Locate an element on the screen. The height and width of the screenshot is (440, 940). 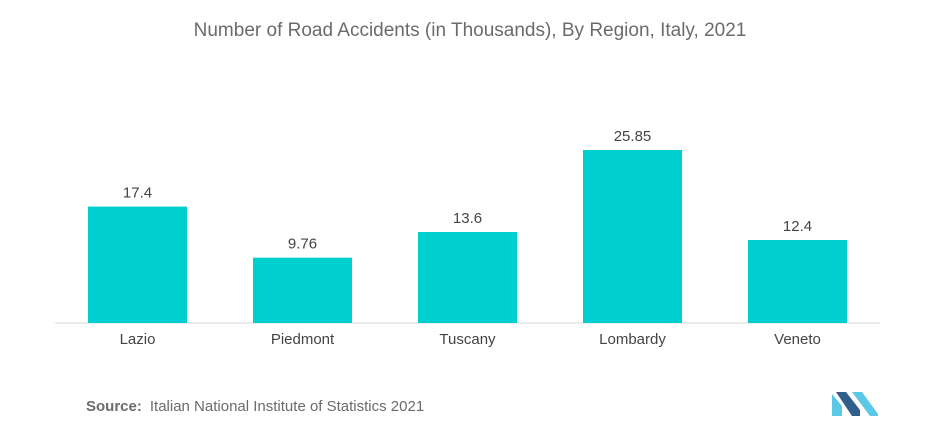
x-tick-label-tuscany: Tuscany is located at coordinates (467, 339).